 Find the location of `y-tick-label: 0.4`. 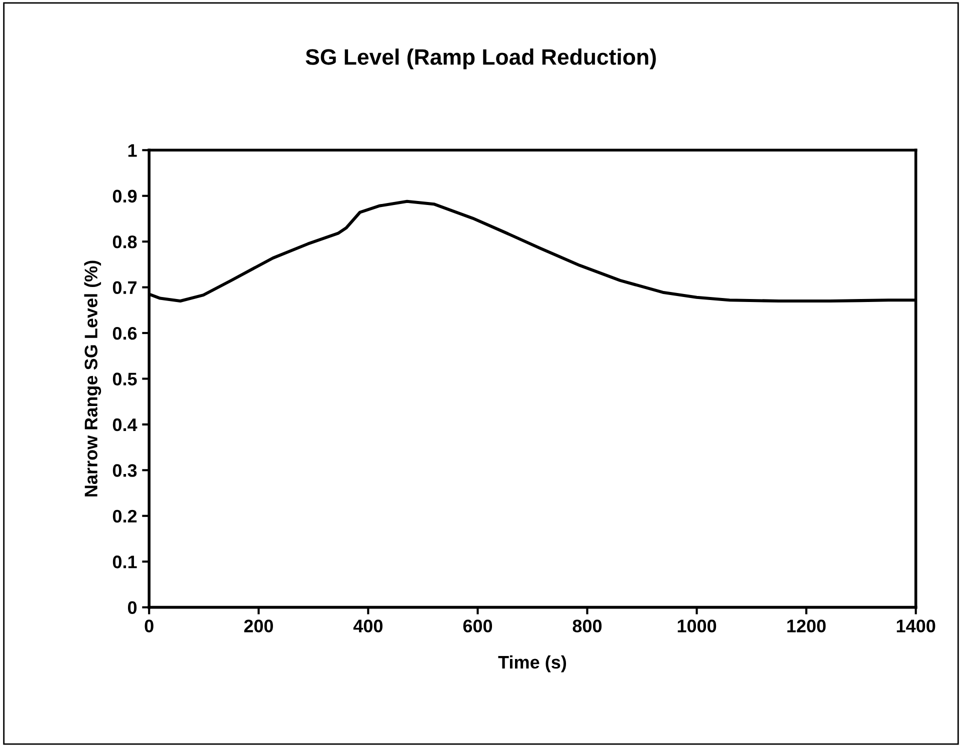

y-tick-label: 0.4 is located at coordinates (125, 425).